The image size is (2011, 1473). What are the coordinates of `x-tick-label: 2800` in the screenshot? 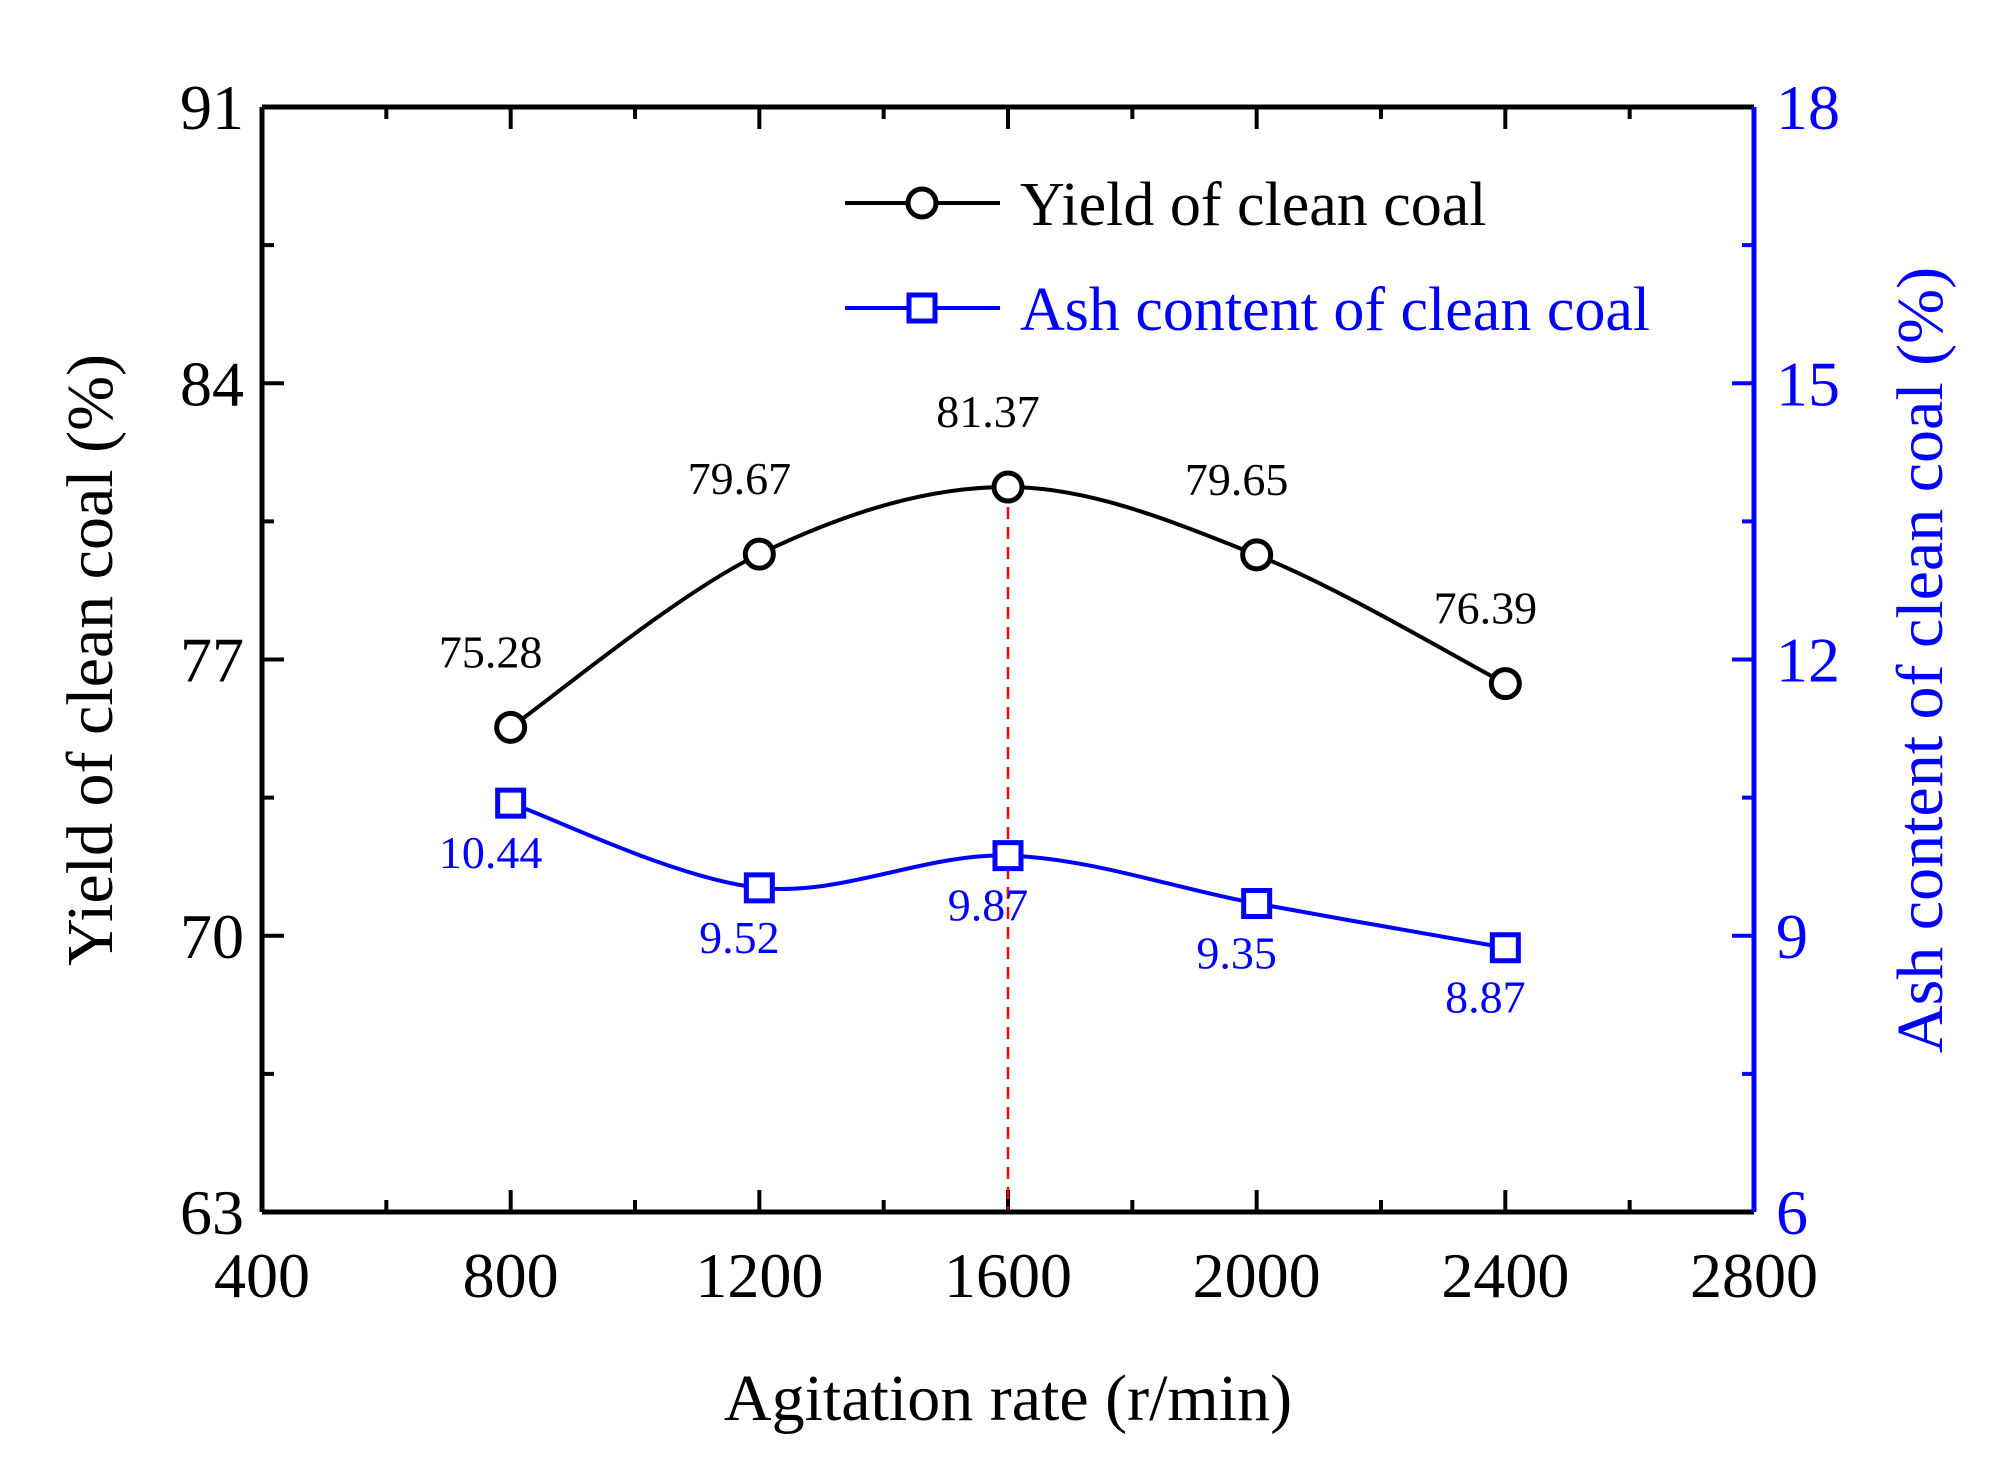 It's located at (1754, 1275).